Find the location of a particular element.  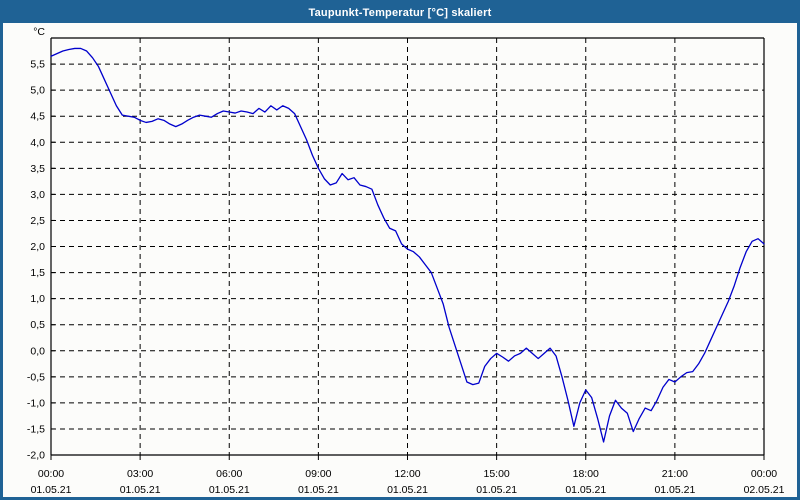

x-tick-time-label: 03:00 is located at coordinates (140, 474).